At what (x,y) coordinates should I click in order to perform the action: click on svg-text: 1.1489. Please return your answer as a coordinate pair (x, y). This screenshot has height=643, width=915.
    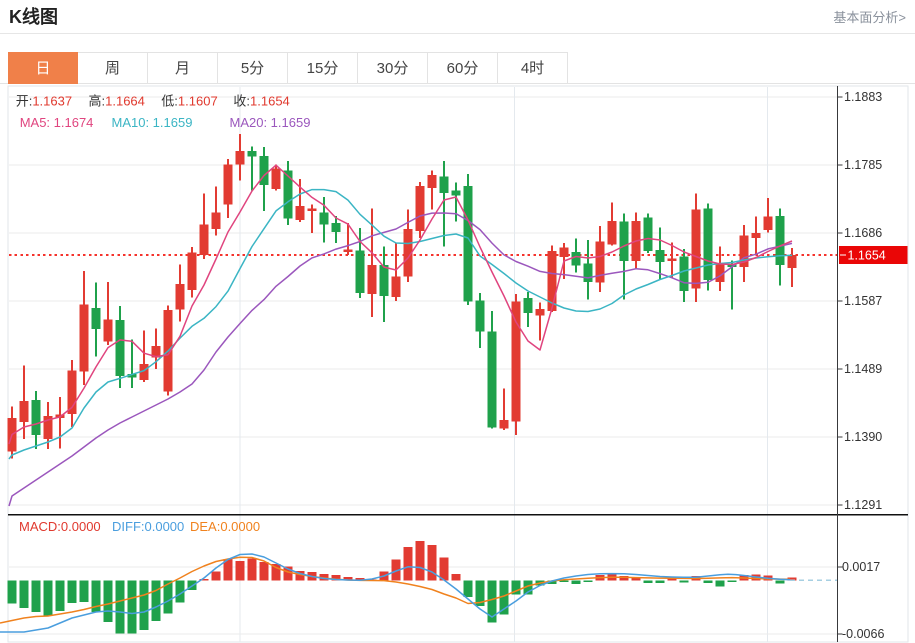
    Looking at the image, I should click on (863, 369).